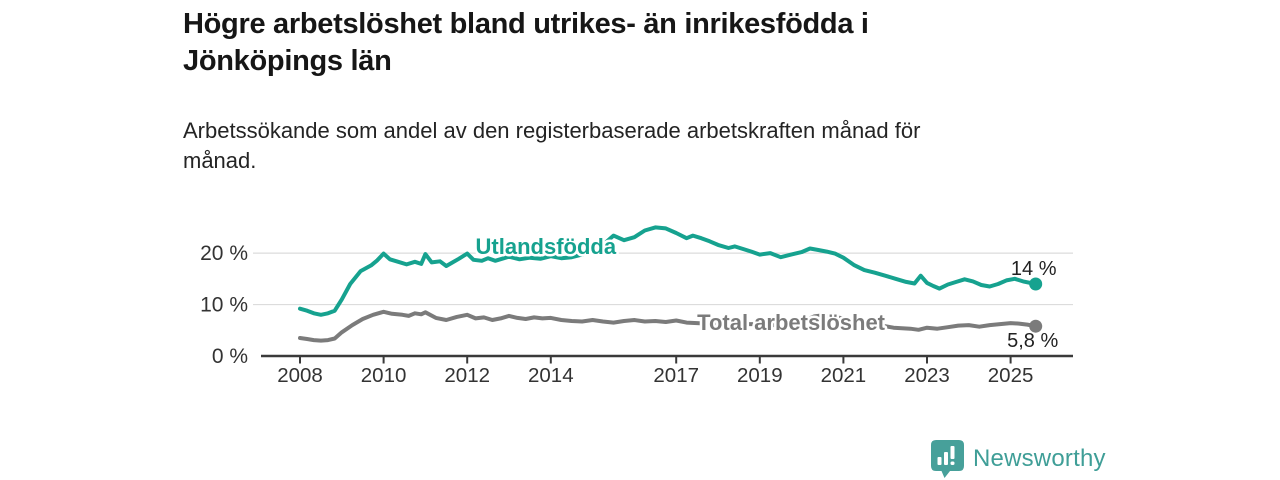 The width and height of the screenshot is (1280, 480). Describe the element at coordinates (230, 356) in the screenshot. I see `y-tick-label: 0 %` at that location.